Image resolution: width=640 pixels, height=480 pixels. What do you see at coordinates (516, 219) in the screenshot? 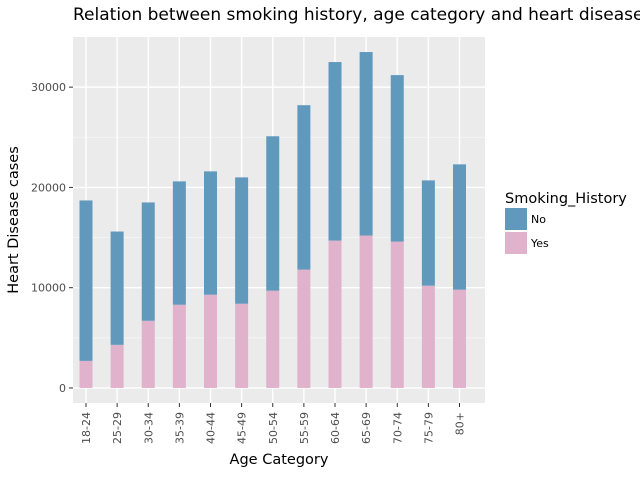
I see `legend-swatch-no` at bounding box center [516, 219].